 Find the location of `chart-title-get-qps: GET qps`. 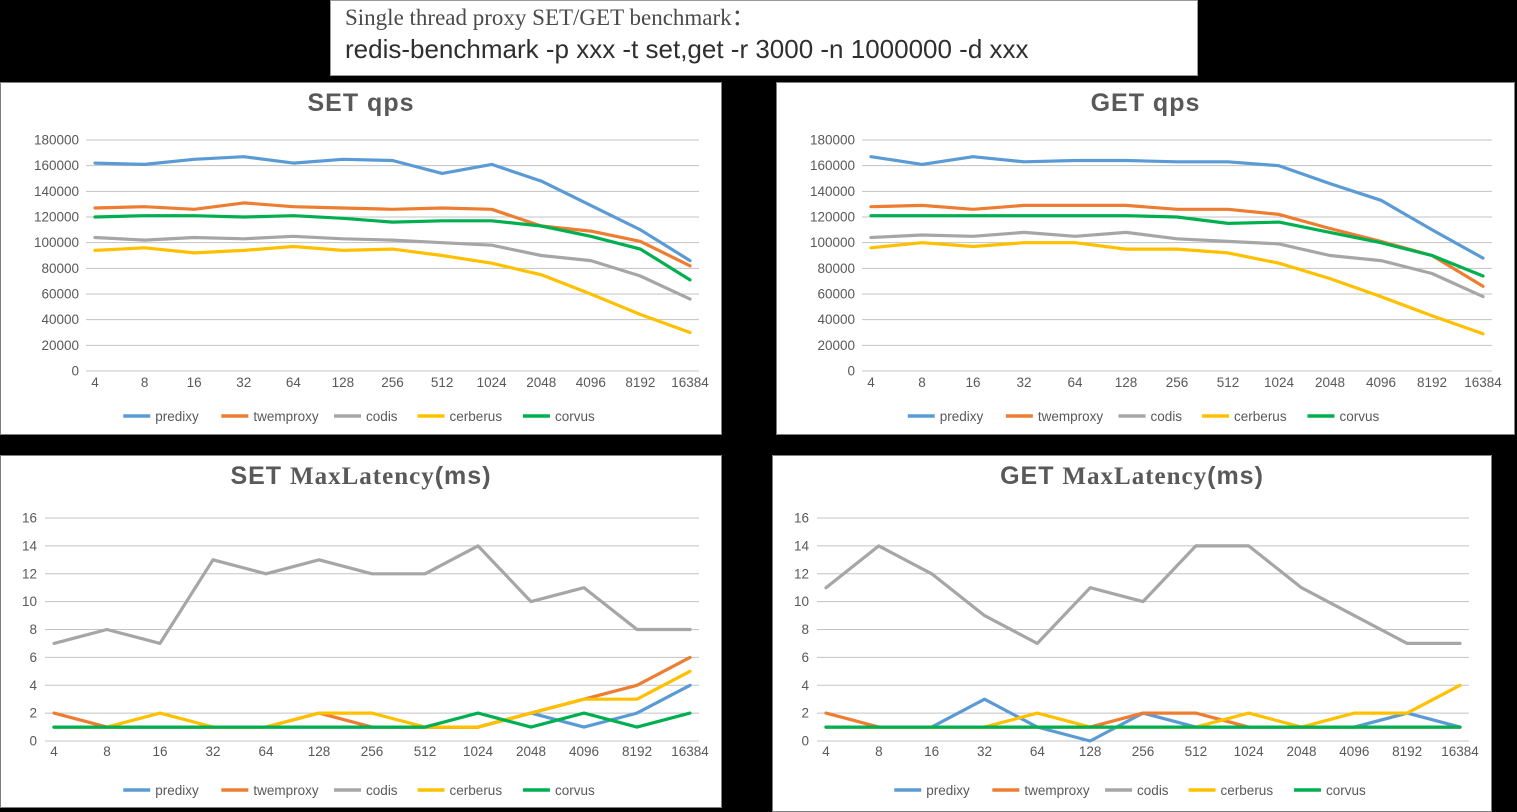

chart-title-get-qps: GET qps is located at coordinates (1145, 103).